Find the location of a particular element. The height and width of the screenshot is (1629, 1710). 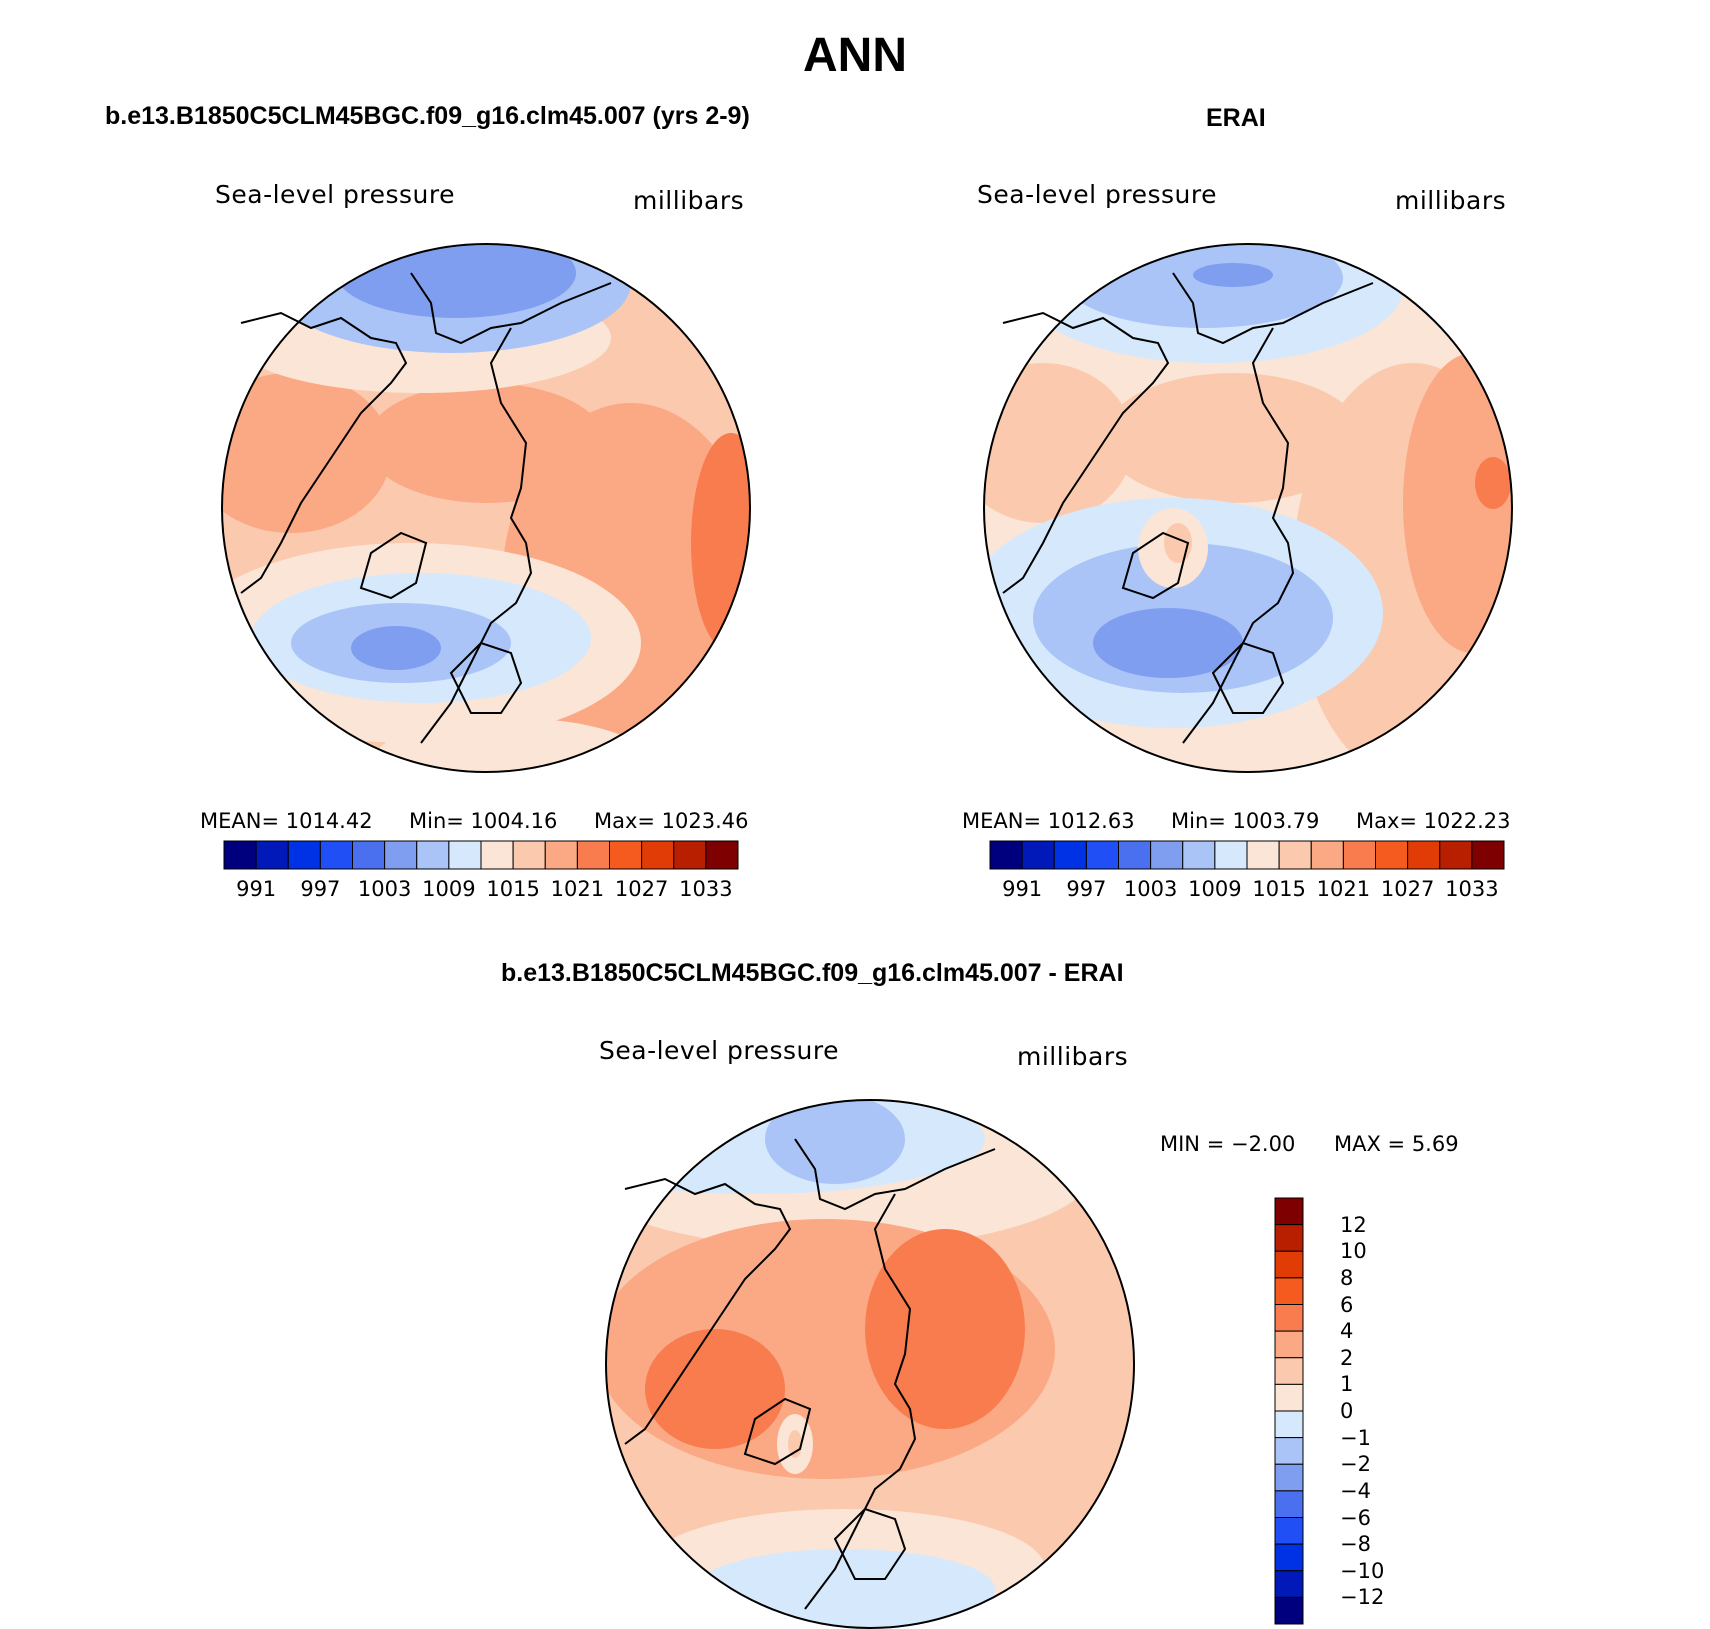

colorbar-tick-label: 8 is located at coordinates (1347, 1277).